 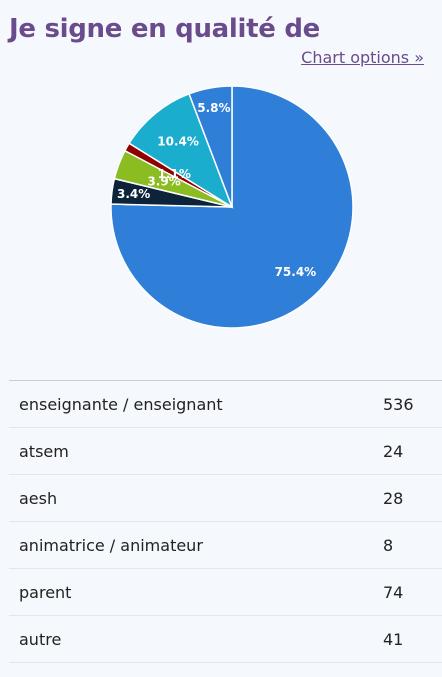 I want to click on pie-slice-label: 10.4%, so click(x=178, y=142).